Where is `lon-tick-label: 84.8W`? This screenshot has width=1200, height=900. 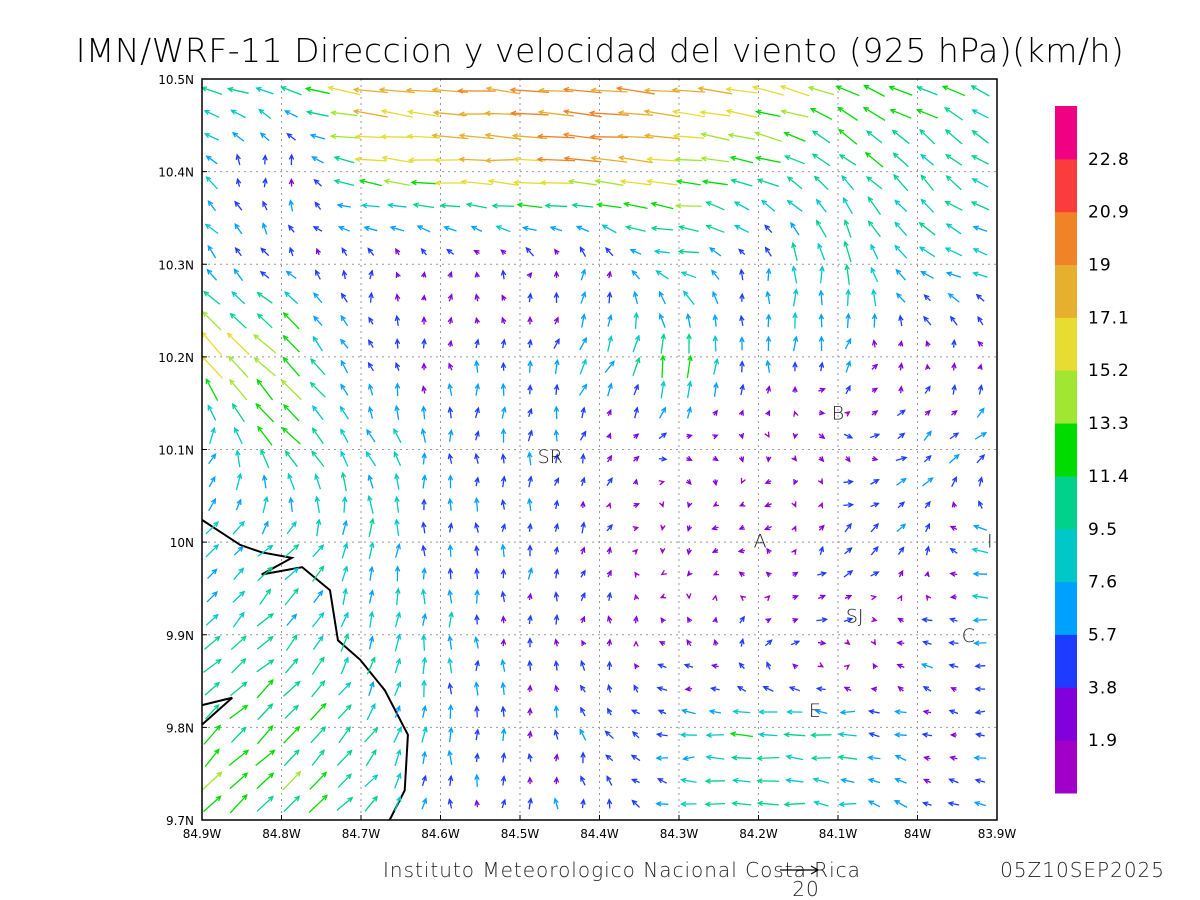
lon-tick-label: 84.8W is located at coordinates (281, 834).